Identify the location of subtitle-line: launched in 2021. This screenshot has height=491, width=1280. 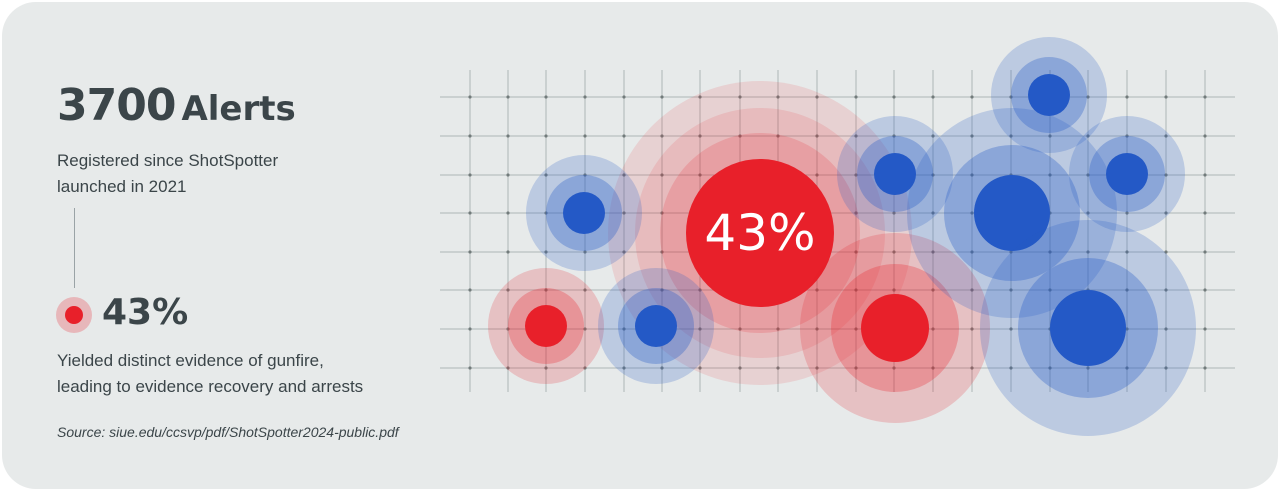
(122, 186).